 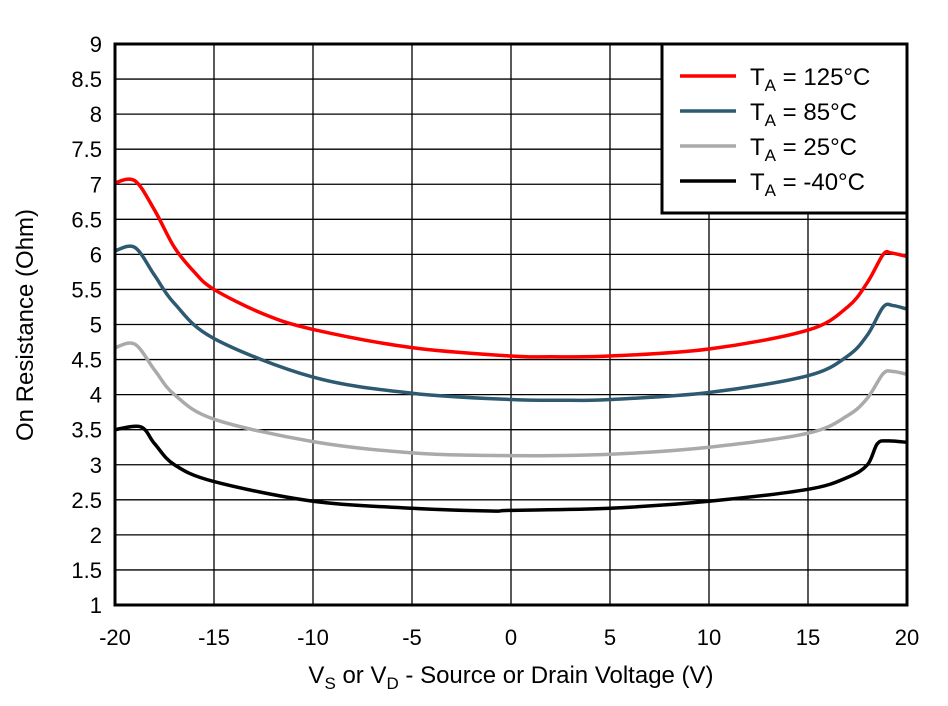 What do you see at coordinates (96, 325) in the screenshot?
I see `y-tick-label: 5` at bounding box center [96, 325].